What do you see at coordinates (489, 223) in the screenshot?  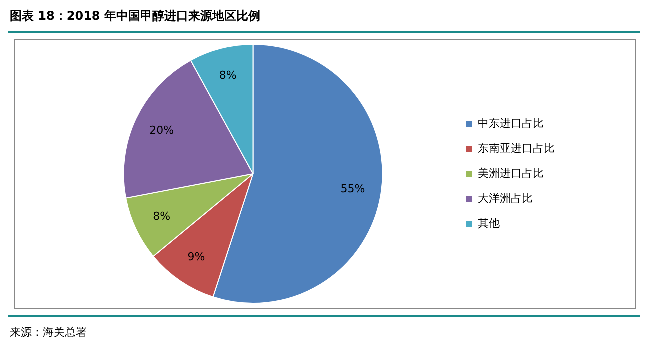 I see `legend-label: 其他` at bounding box center [489, 223].